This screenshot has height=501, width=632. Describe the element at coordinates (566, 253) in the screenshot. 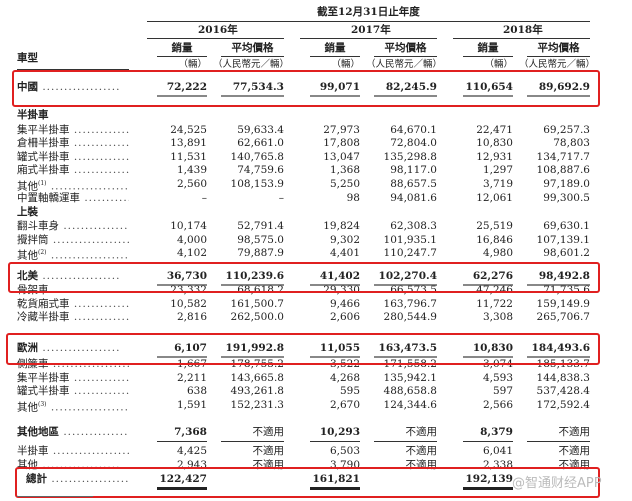

I see `avg-price-cell: 98,601.2` at that location.